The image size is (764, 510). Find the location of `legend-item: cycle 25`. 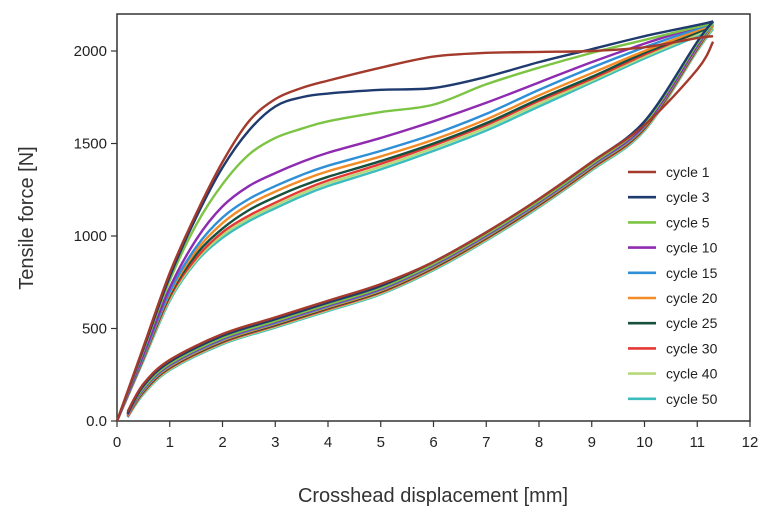

legend-item: cycle 25 is located at coordinates (673, 323).